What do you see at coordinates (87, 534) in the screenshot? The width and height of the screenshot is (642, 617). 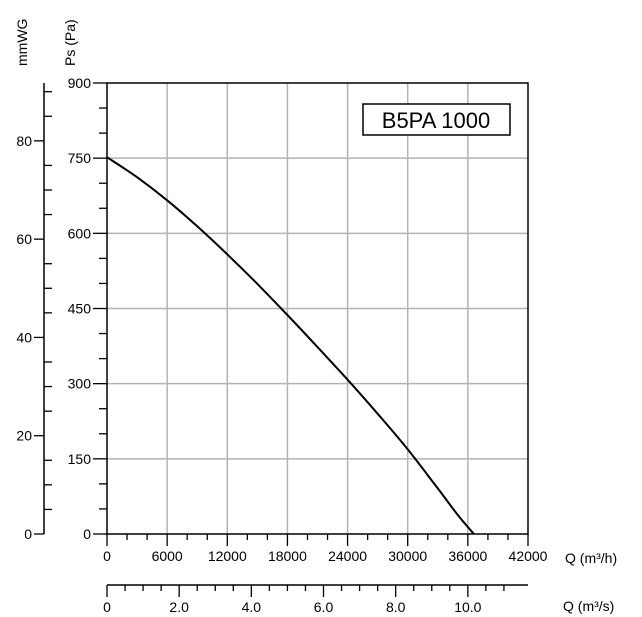 I see `y-main-tick-label: 0` at bounding box center [87, 534].